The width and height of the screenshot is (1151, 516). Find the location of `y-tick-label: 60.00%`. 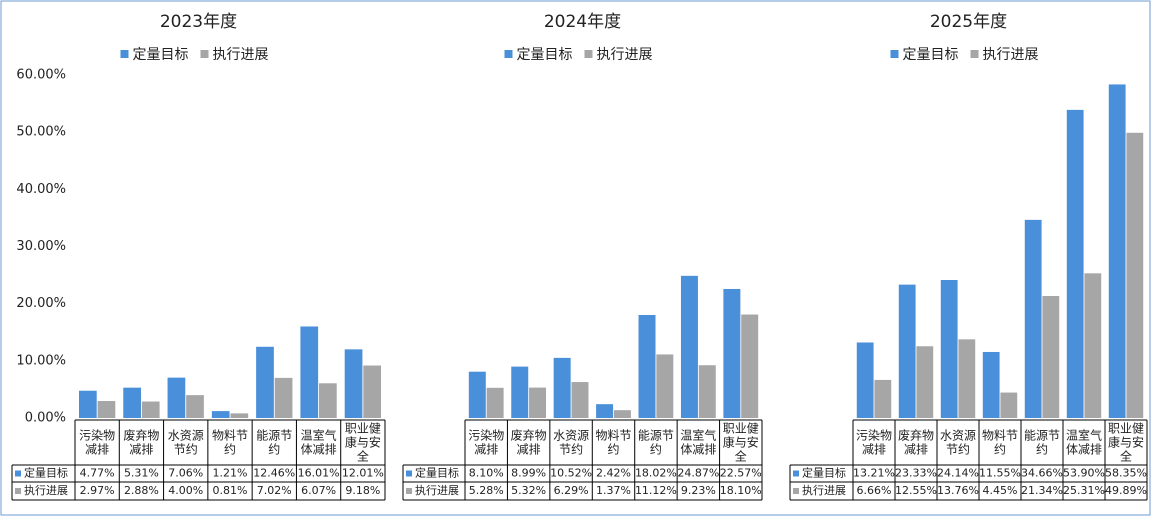

y-tick-label: 60.00% is located at coordinates (41, 75).